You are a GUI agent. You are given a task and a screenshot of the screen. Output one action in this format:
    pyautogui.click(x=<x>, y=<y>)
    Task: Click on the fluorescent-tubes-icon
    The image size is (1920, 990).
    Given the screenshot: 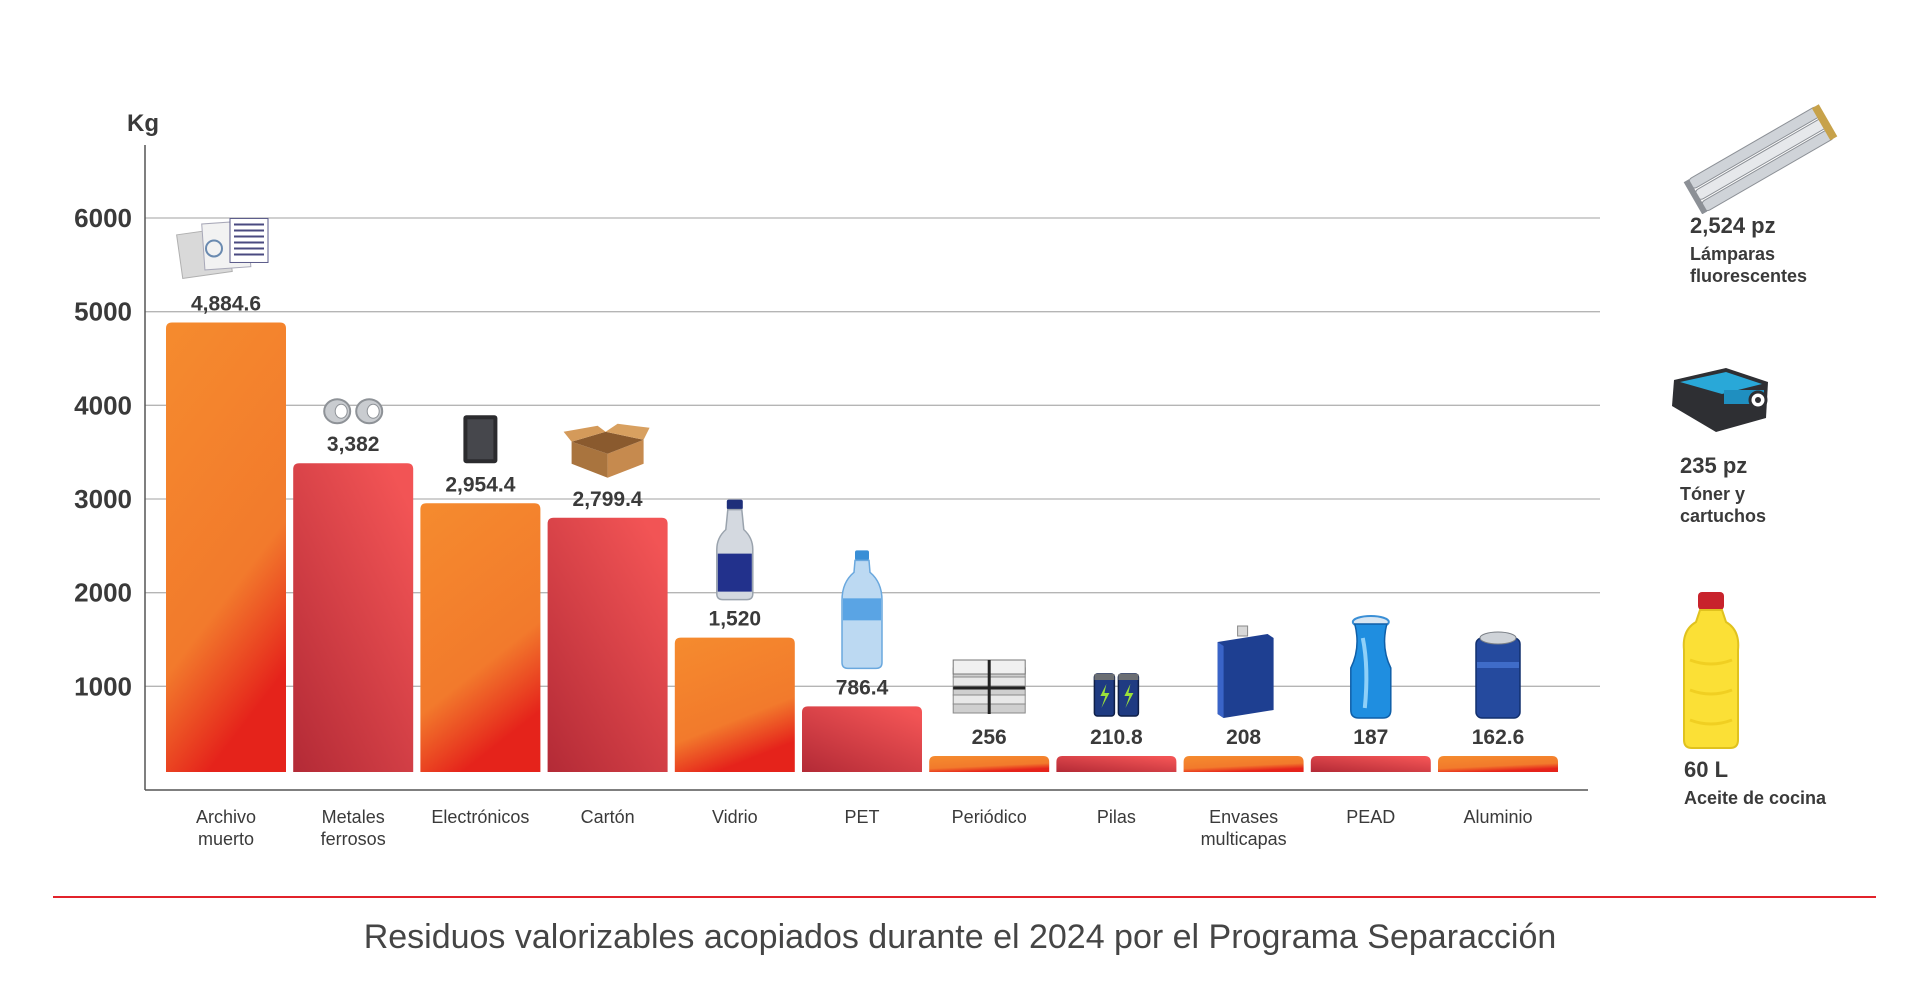 What is the action you would take?
    pyautogui.click(x=1760, y=159)
    